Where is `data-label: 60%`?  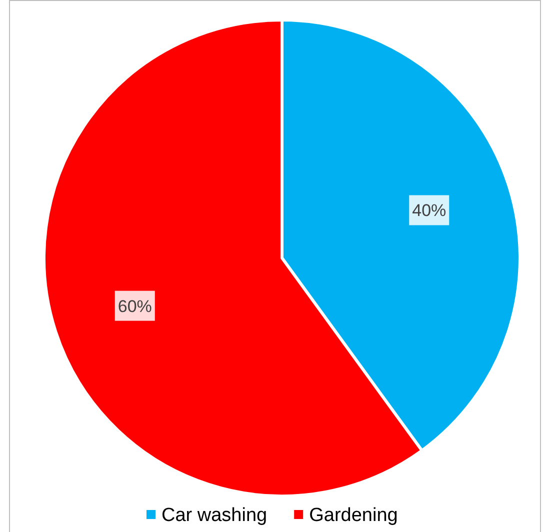 data-label: 60% is located at coordinates (135, 306).